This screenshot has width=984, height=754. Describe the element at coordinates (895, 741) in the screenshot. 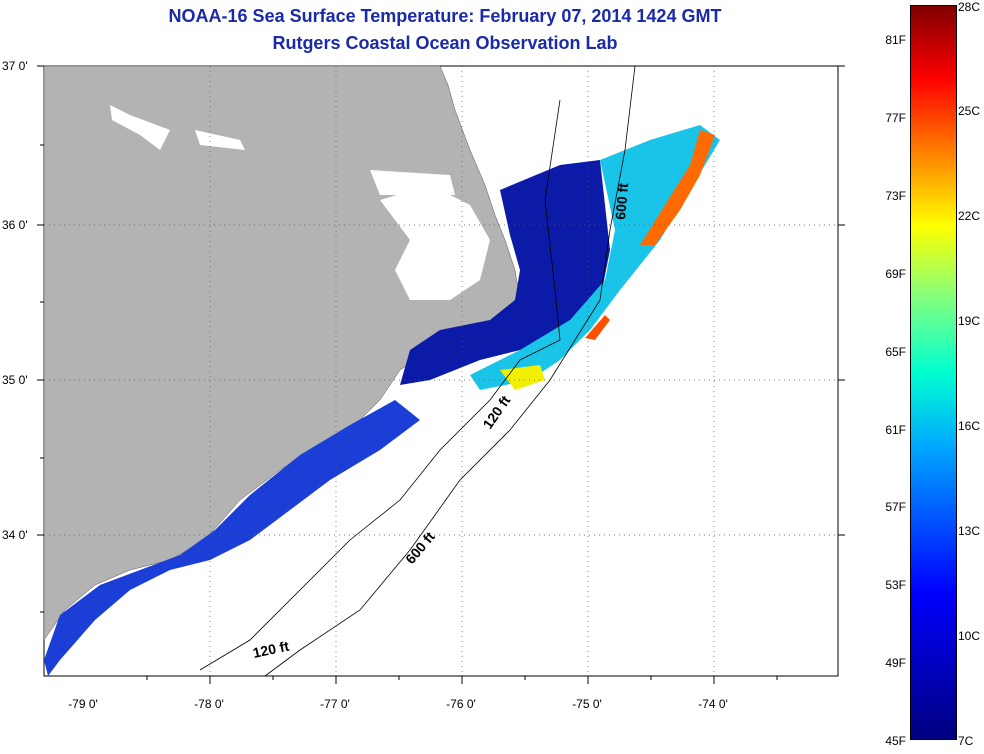

I see `colorbar-f-label: 45F` at that location.